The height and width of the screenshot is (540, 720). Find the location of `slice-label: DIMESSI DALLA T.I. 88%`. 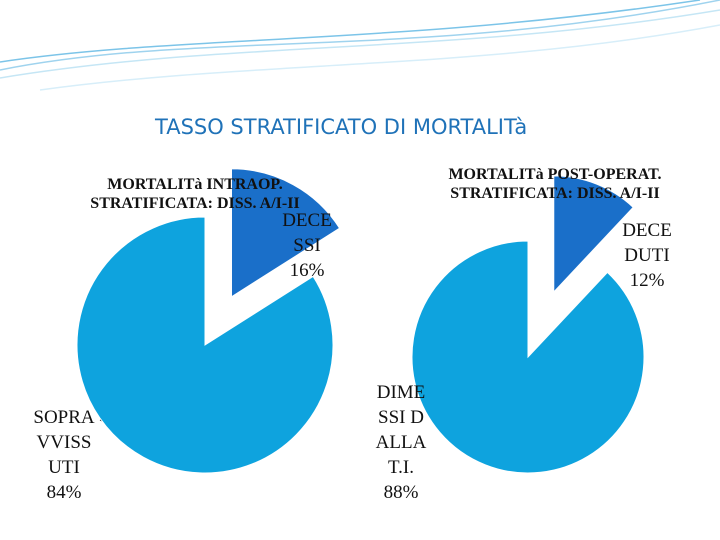

slice-label: DIMESSI DALLA T.I. 88% is located at coordinates (401, 442).